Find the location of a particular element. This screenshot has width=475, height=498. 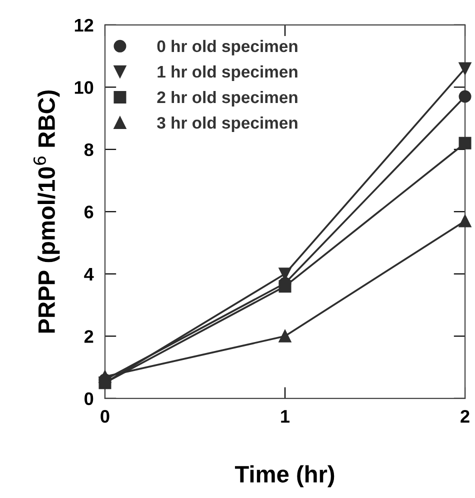

y-tick-label: 10 is located at coordinates (84, 87).